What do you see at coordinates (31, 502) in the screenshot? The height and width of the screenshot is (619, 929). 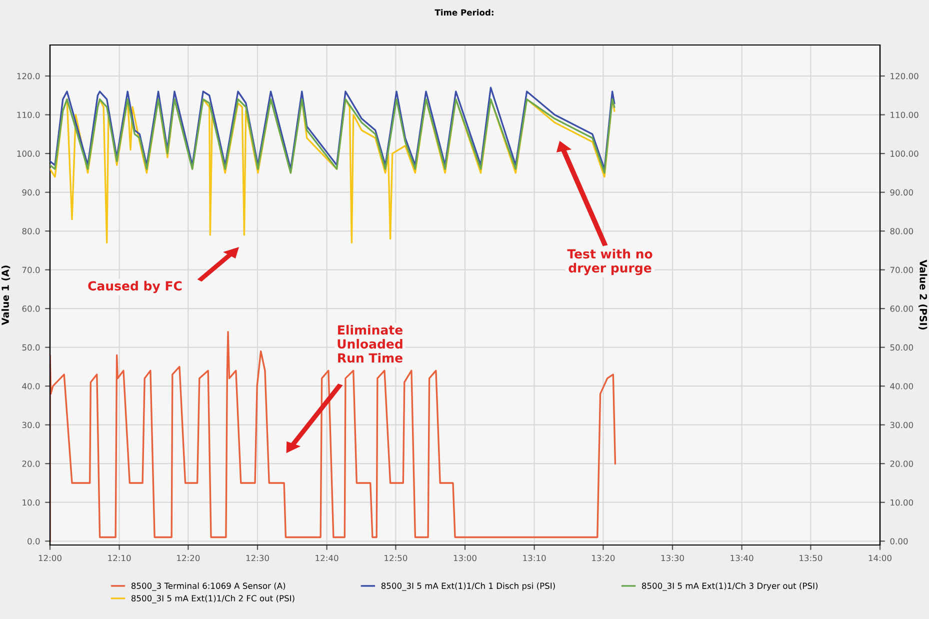 I see `y-tick-label: 10.0` at bounding box center [31, 502].